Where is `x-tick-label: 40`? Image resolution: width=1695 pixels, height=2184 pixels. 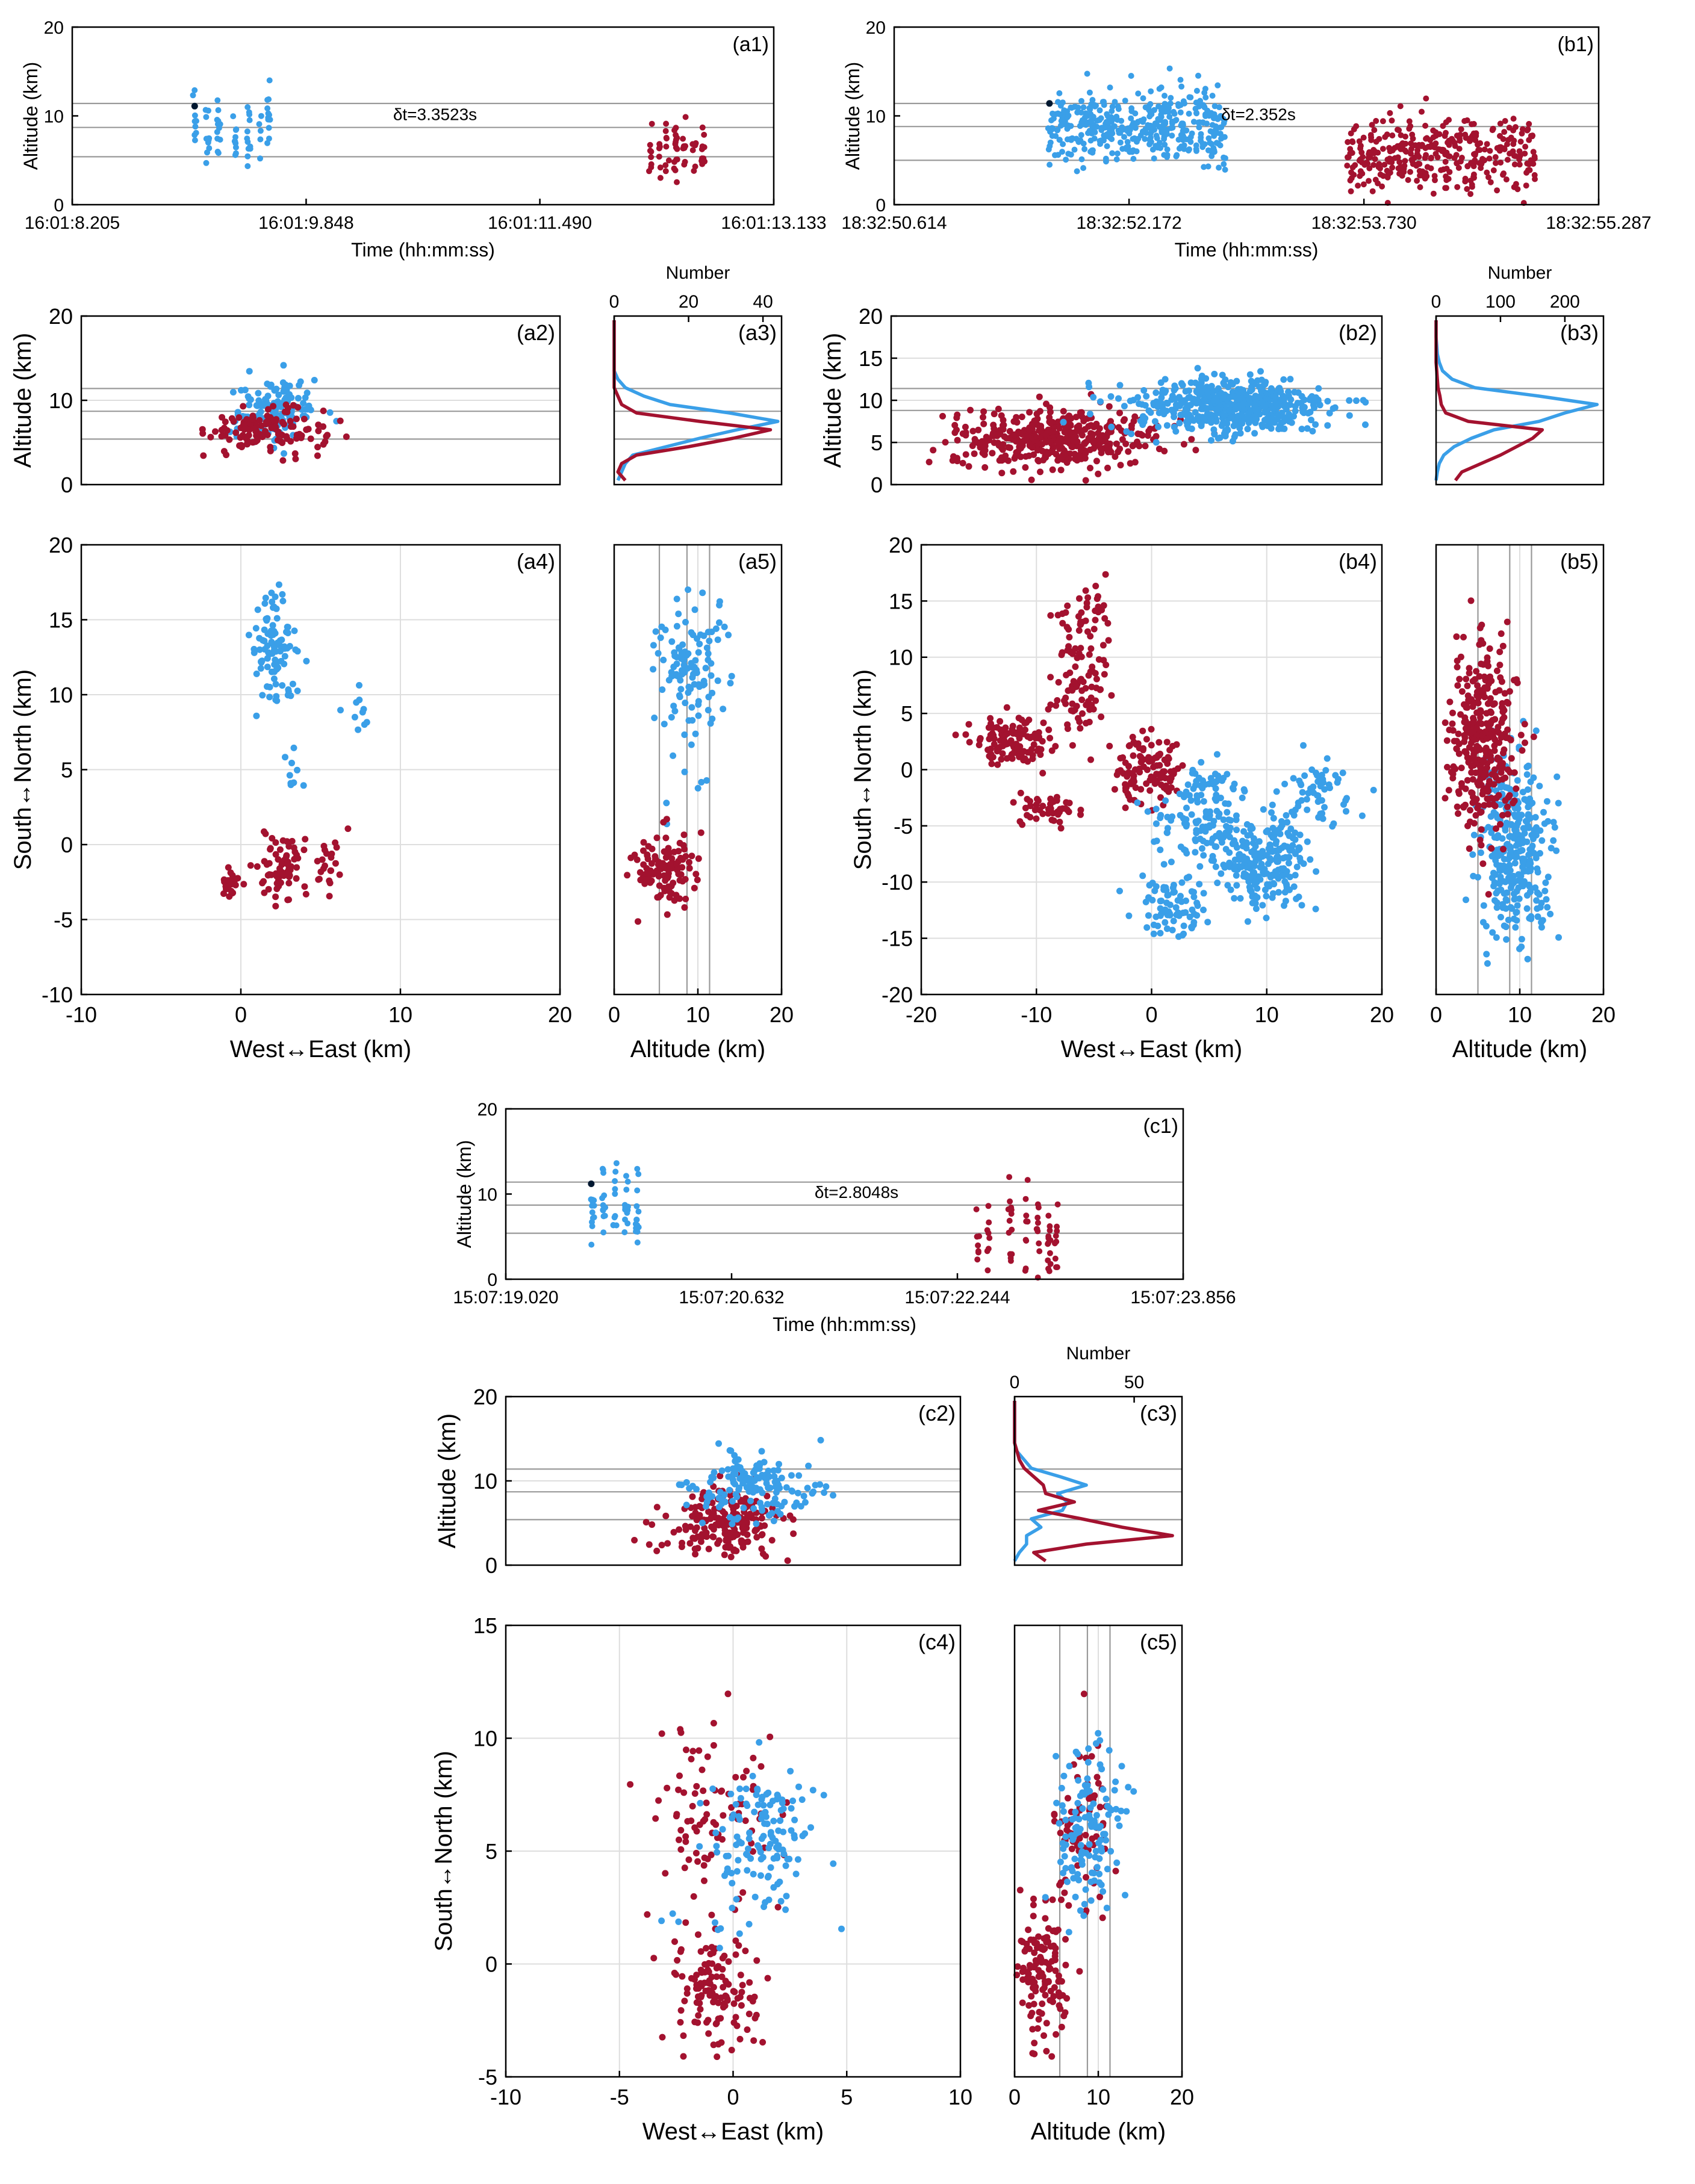
x-tick-label: 40 is located at coordinates (763, 302).